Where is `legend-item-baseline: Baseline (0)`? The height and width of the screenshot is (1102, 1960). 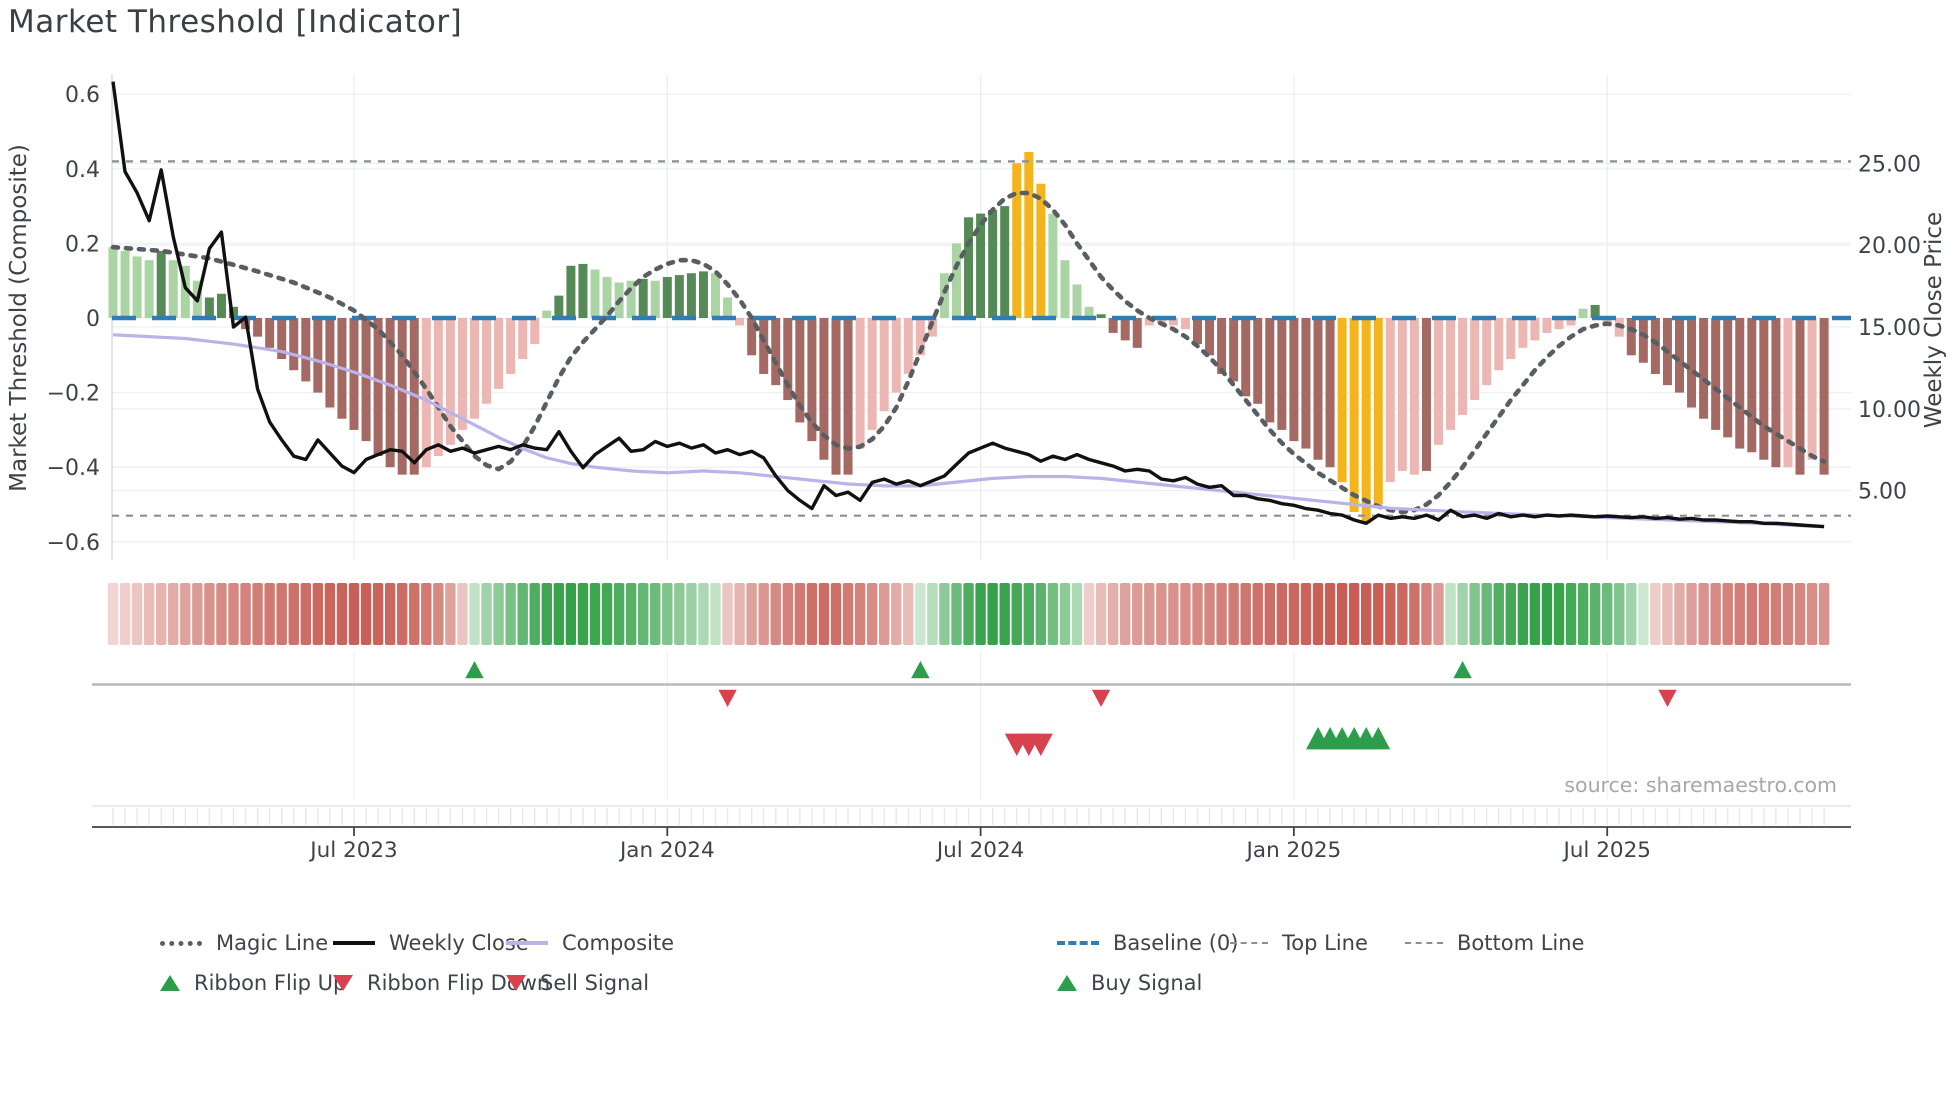 legend-item-baseline: Baseline (0) is located at coordinates (1147, 943).